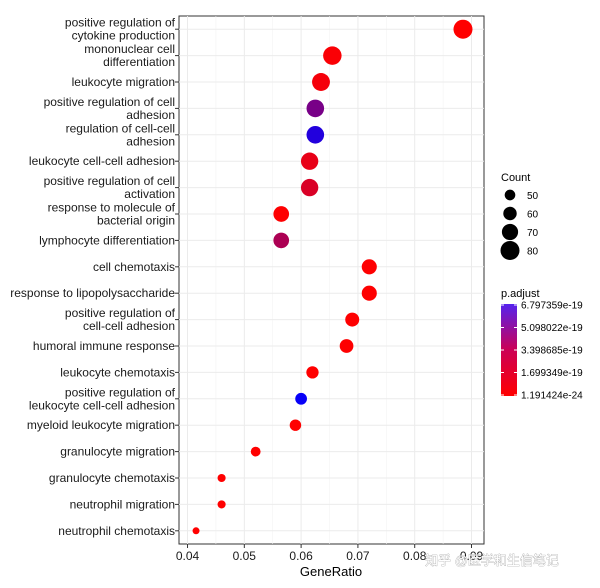 This screenshot has width=600, height=588. Describe the element at coordinates (117, 452) in the screenshot. I see `y-tick-label-16: granulocyte migration` at that location.